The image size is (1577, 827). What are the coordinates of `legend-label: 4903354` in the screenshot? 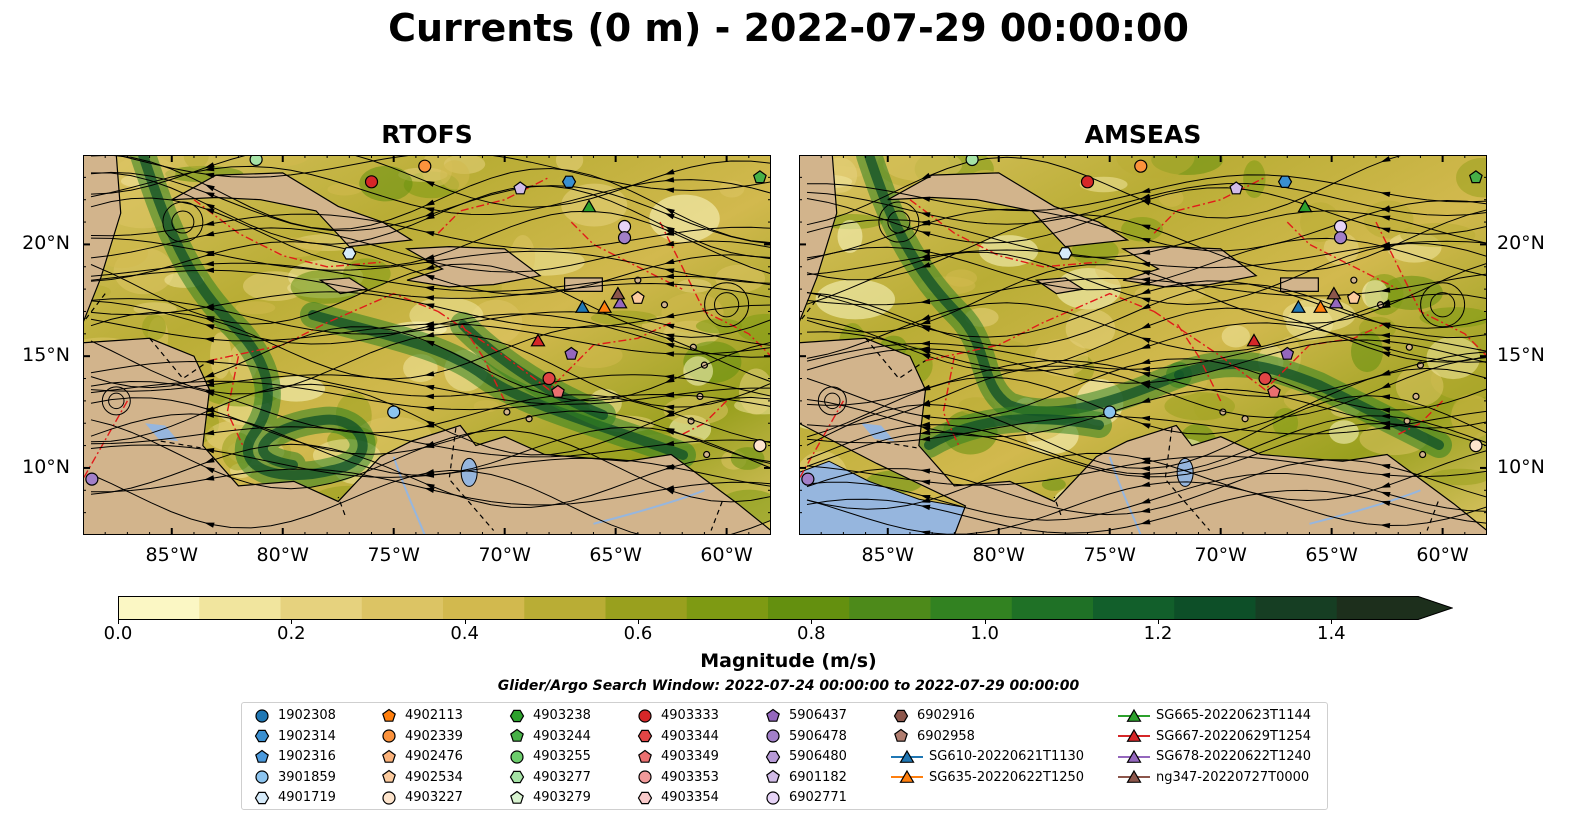 It's located at (690, 797).